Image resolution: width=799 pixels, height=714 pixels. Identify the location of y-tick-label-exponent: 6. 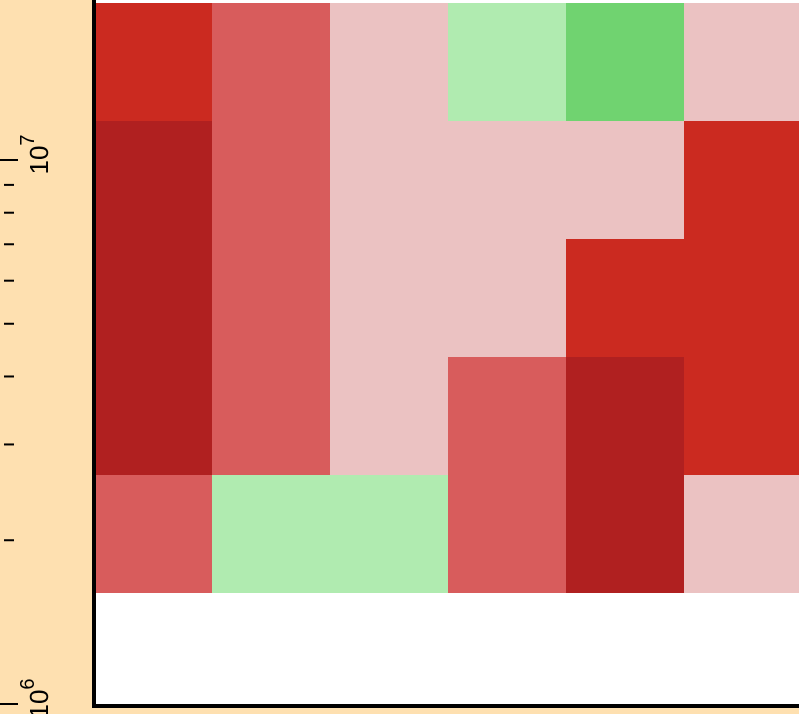
(28, 683).